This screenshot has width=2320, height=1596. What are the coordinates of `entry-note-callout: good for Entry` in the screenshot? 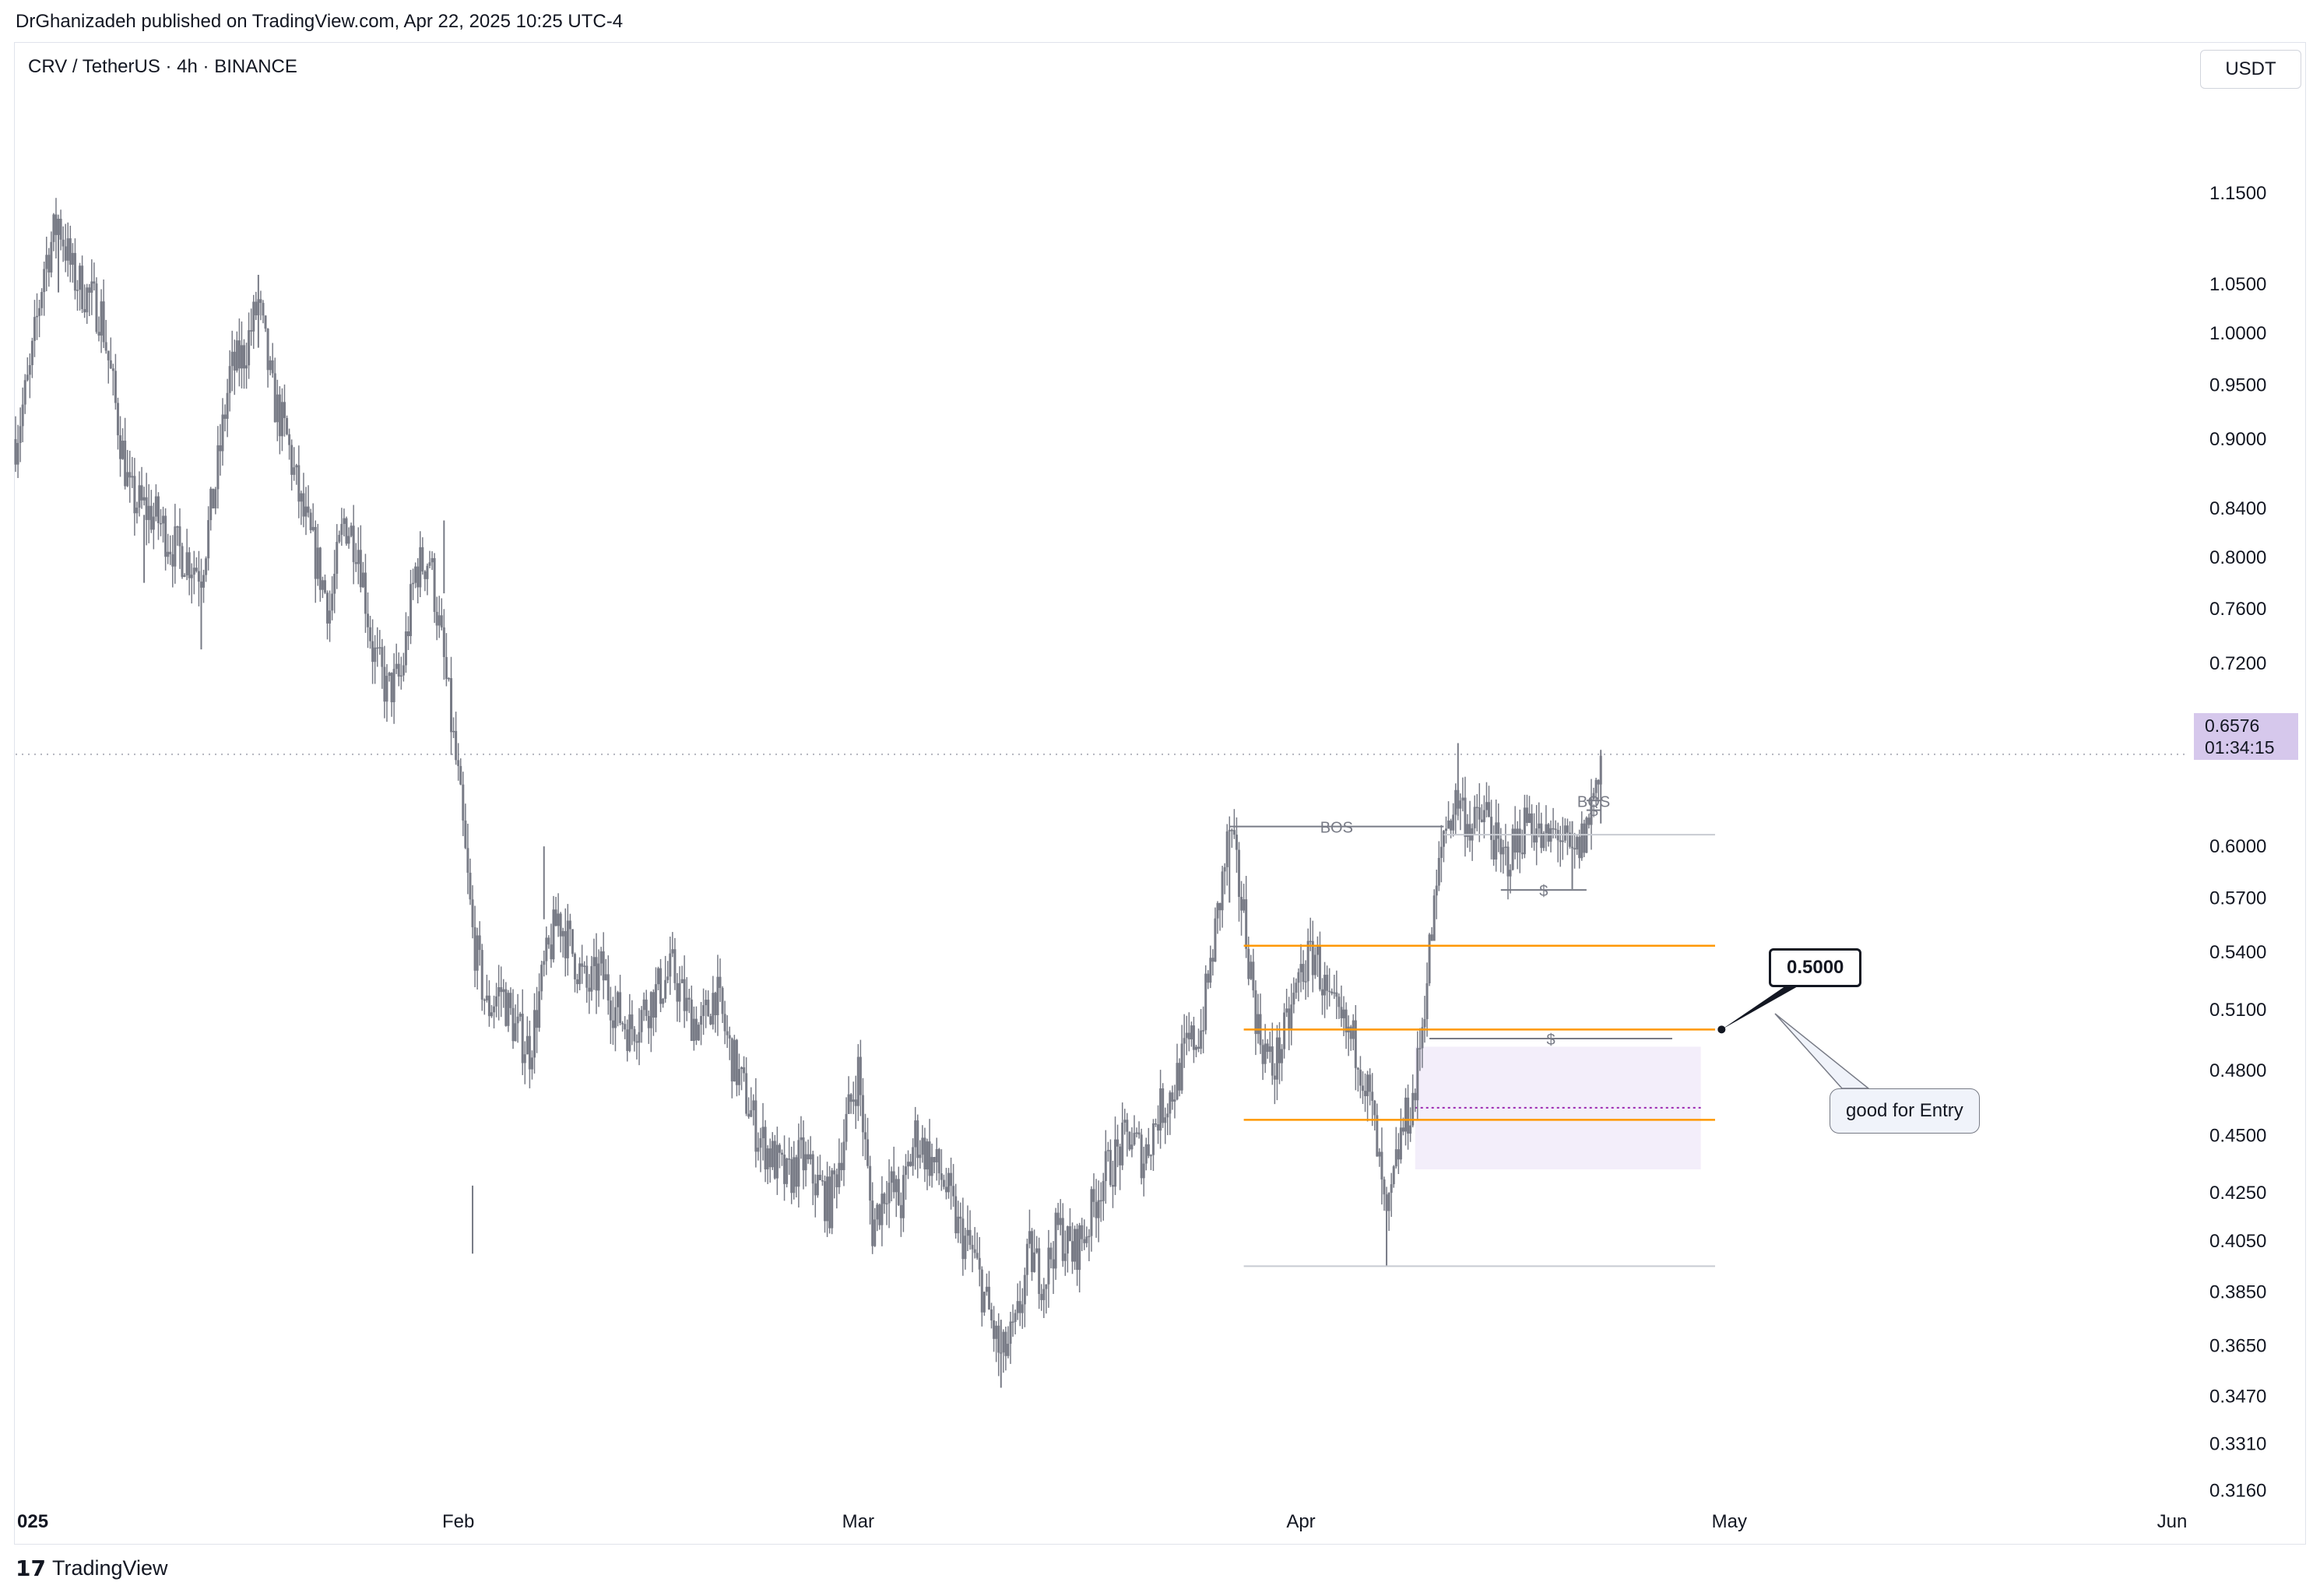 It's located at (1905, 1111).